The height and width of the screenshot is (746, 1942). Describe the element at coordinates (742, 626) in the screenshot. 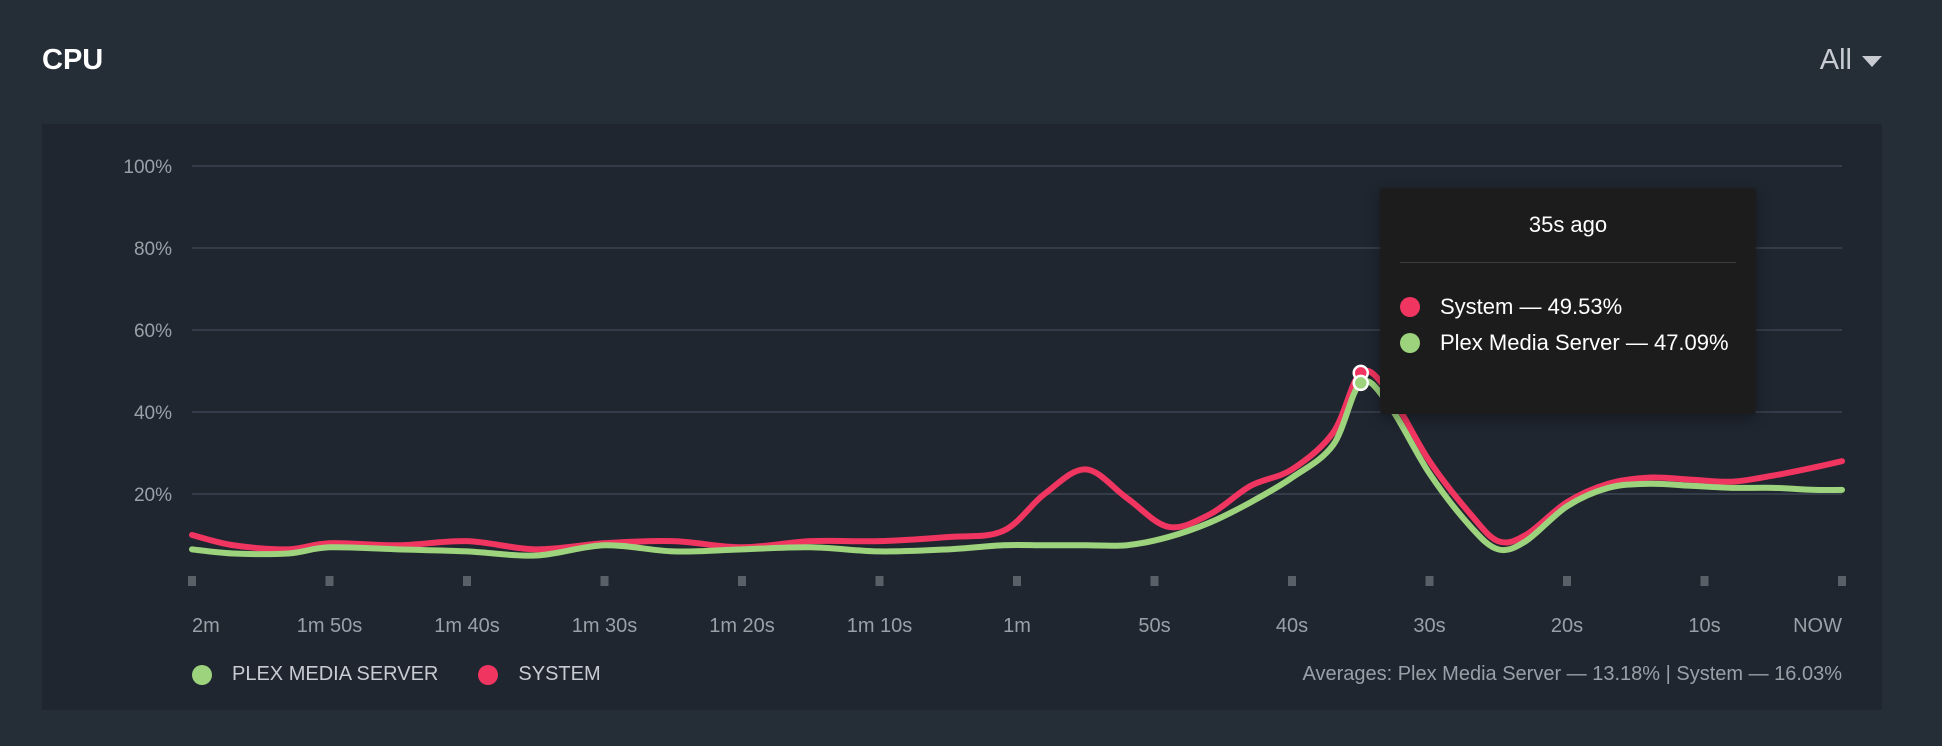

I see `x-tick-label: 1m 20s` at that location.